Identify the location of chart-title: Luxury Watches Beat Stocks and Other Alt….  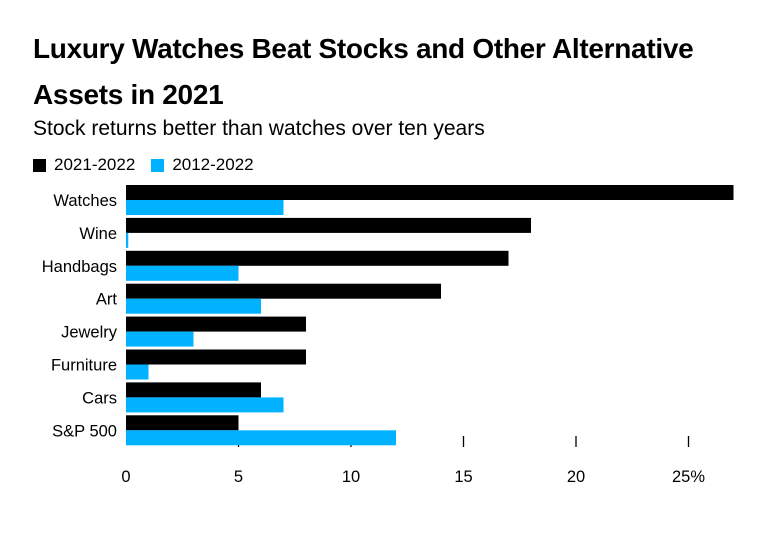
(363, 71).